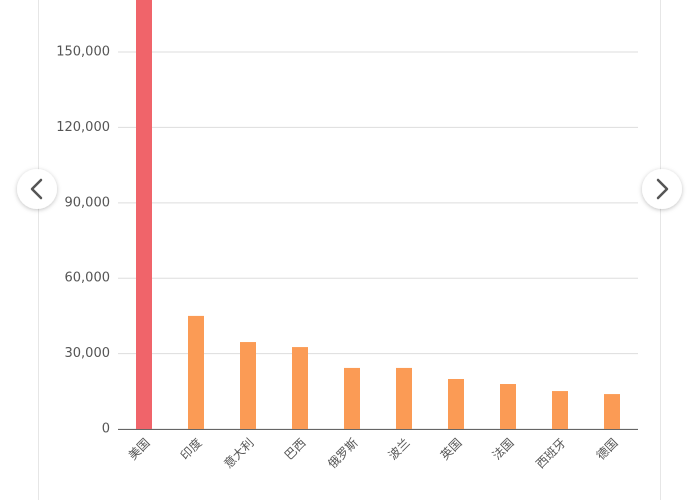 The width and height of the screenshot is (700, 500). I want to click on prev-button, so click(37, 189).